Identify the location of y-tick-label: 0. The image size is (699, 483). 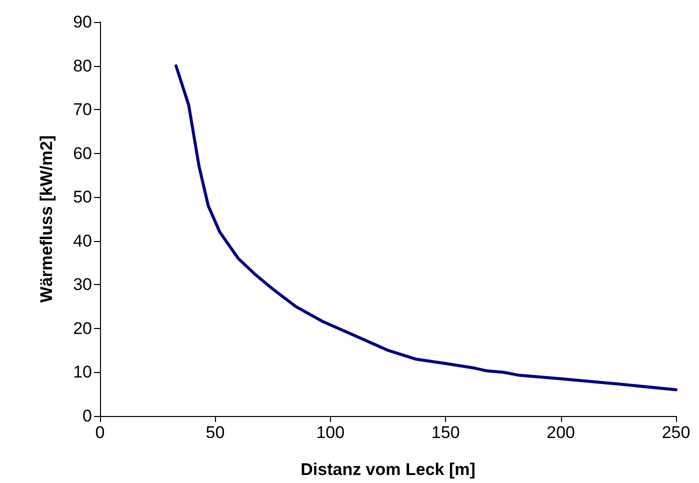
(87, 416).